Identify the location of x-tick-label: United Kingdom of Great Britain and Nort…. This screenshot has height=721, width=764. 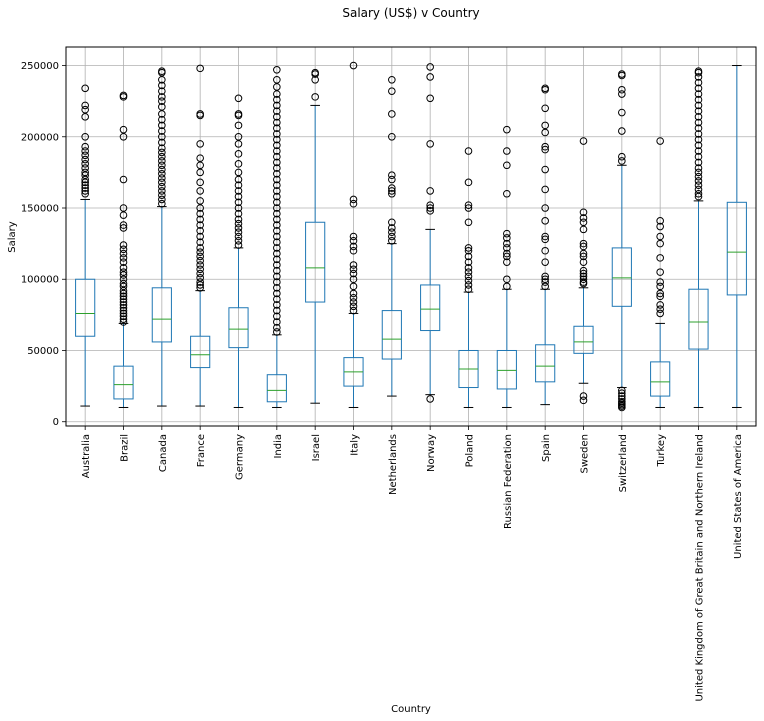
(700, 568).